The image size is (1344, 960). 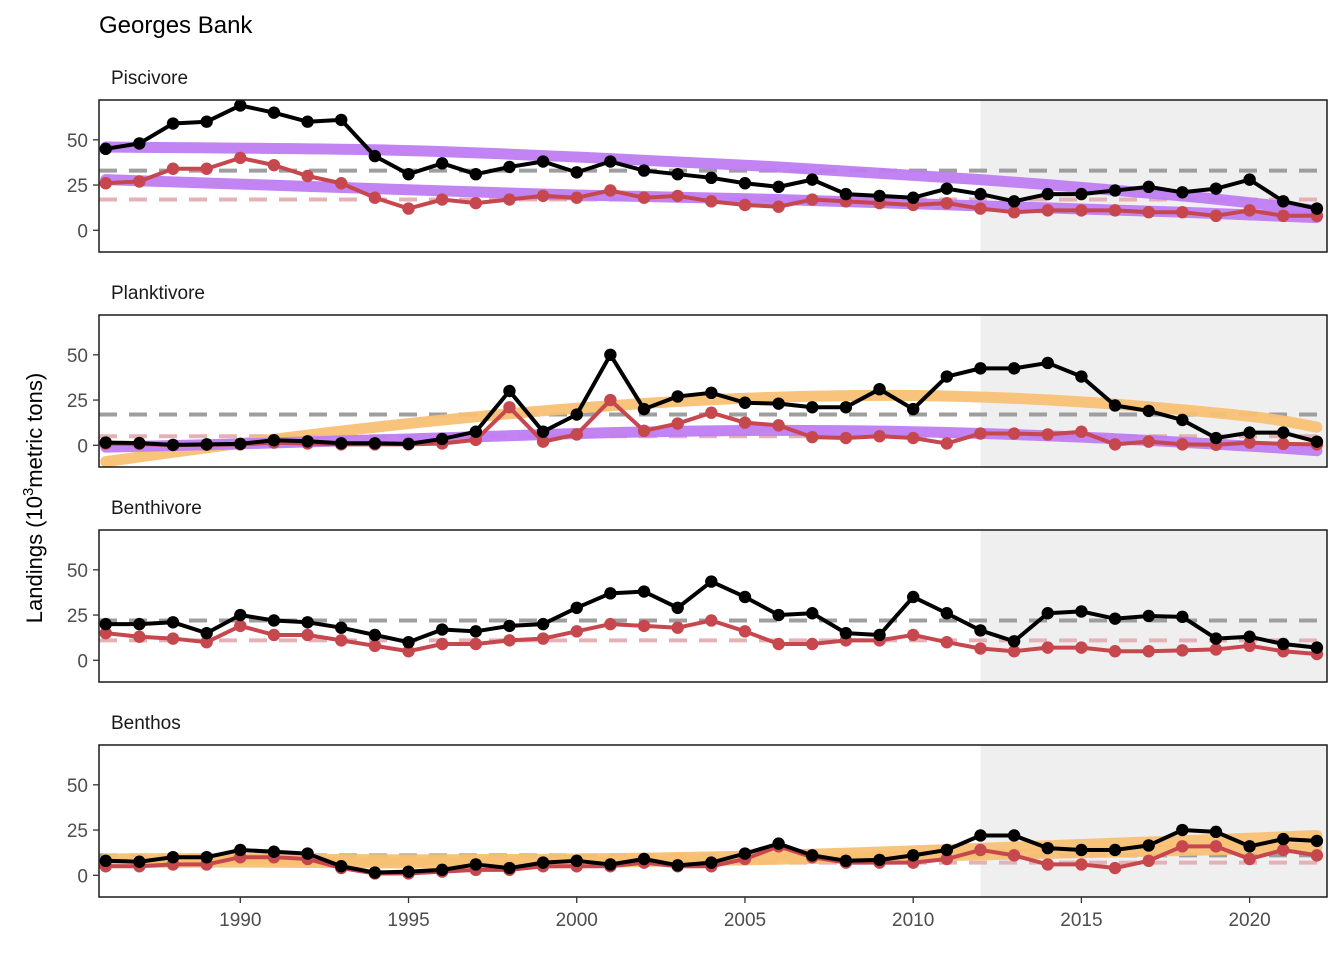 I want to click on total-landings-point-2006, so click(x=778, y=843).